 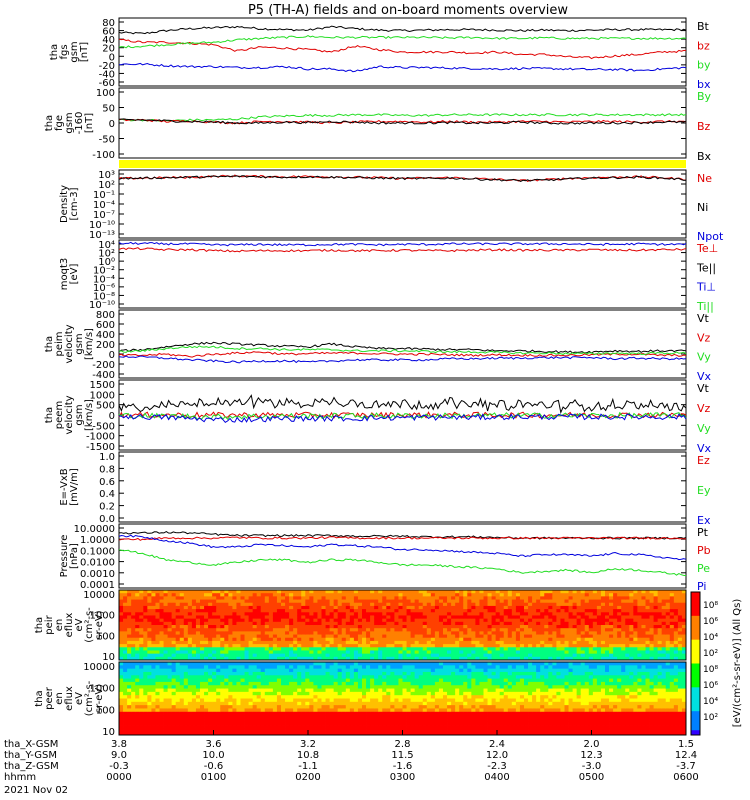 I want to click on ylabel-line: velocity, so click(x=69, y=414).